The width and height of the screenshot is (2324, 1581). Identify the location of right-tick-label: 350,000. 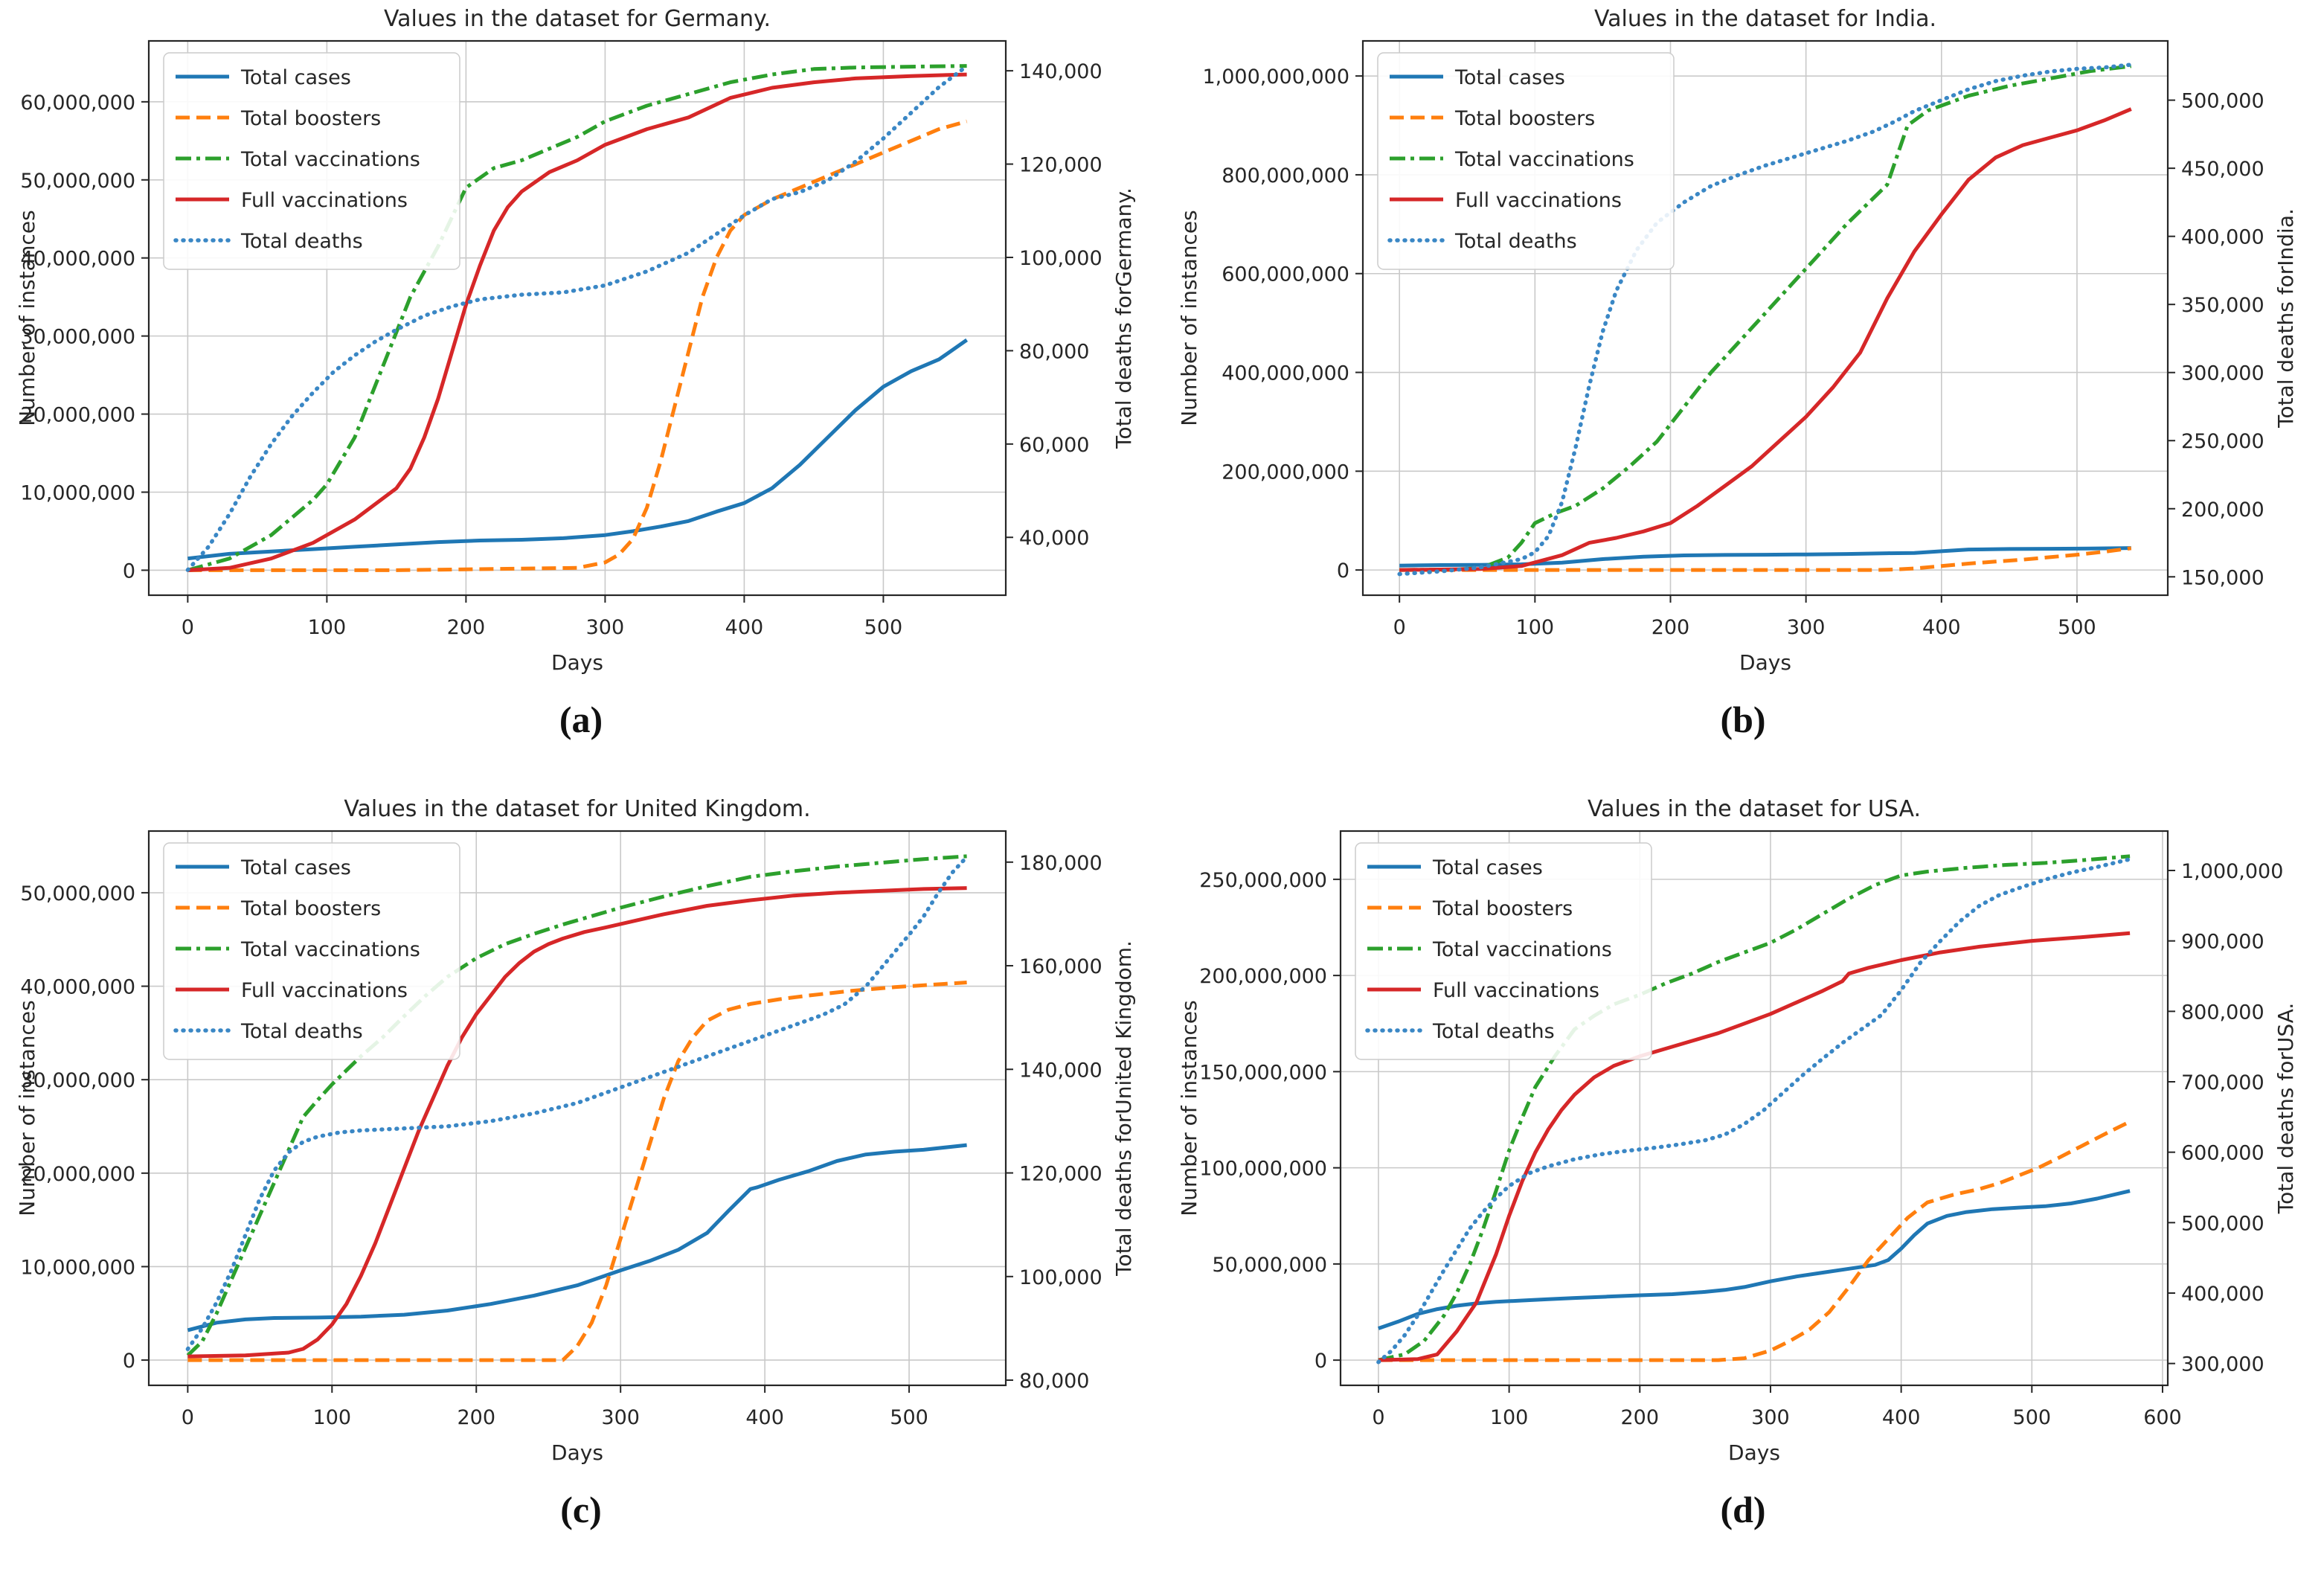
(2222, 305).